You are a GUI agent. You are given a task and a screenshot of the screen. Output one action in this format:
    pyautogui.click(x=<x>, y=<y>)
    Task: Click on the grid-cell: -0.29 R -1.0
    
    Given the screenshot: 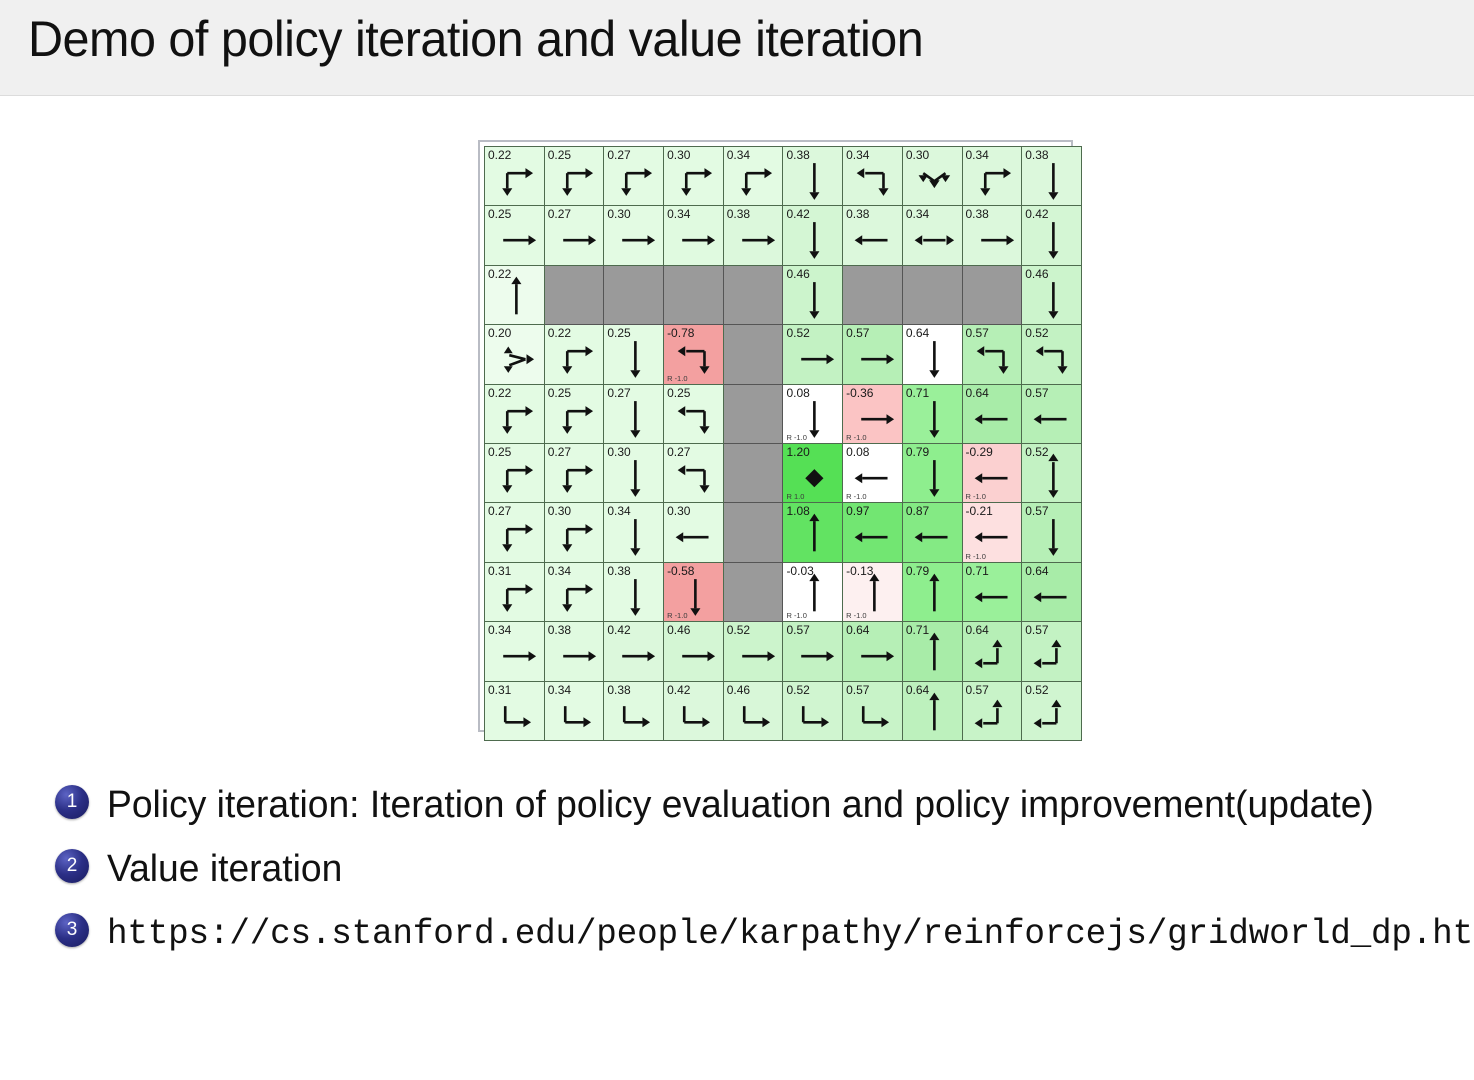 What is the action you would take?
    pyautogui.click(x=992, y=473)
    